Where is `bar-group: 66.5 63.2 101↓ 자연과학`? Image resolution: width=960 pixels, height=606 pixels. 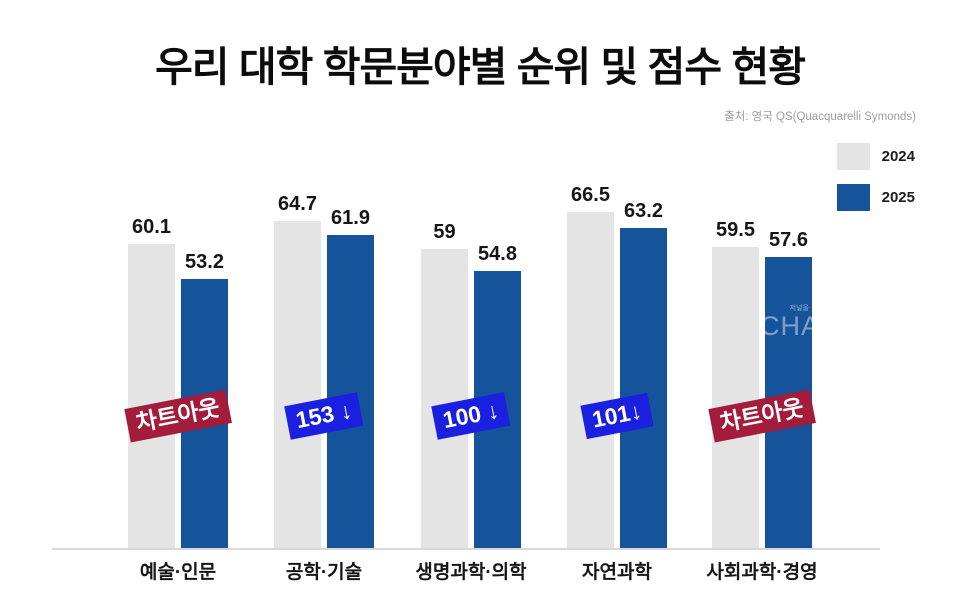 bar-group: 66.5 63.2 101↓ 자연과학 is located at coordinates (617, 383).